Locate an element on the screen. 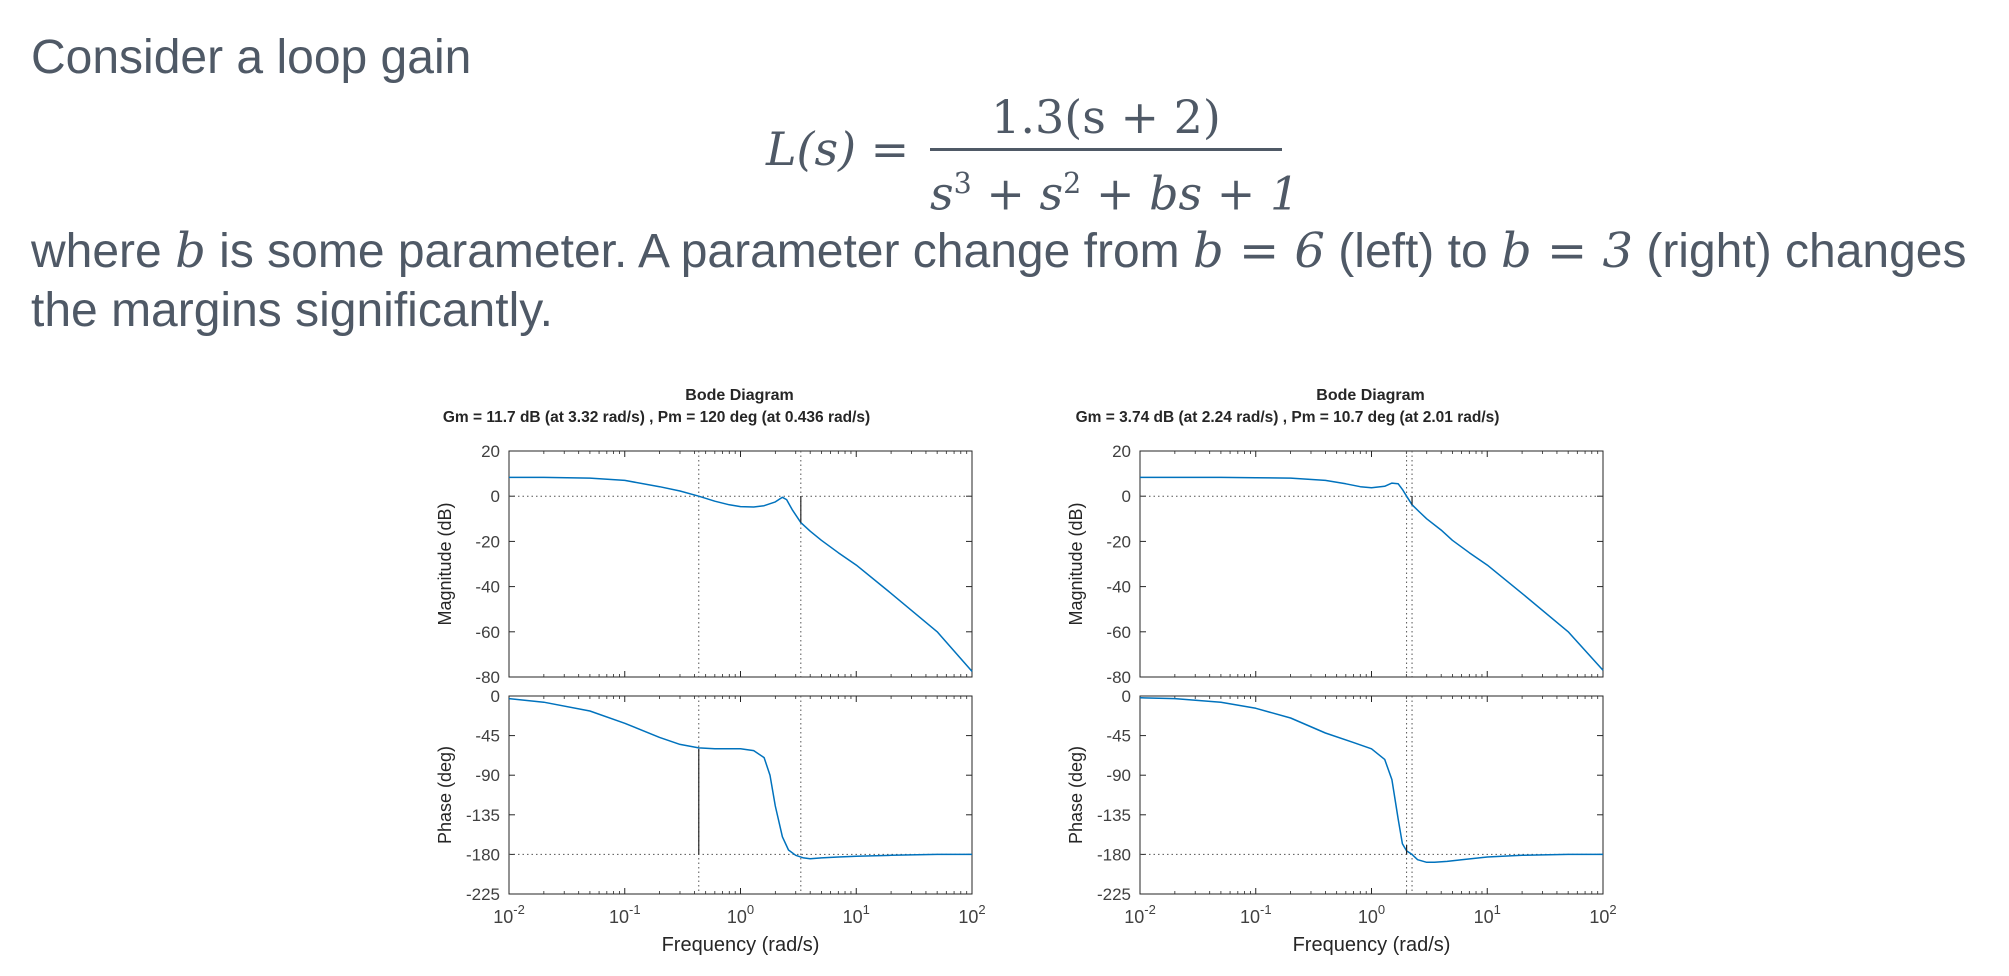 This screenshot has width=2009, height=976. loop-gain-equation: L(s) = 1.3(s + 2) s3 + s2 + bs + 1 is located at coordinates (1032, 154).